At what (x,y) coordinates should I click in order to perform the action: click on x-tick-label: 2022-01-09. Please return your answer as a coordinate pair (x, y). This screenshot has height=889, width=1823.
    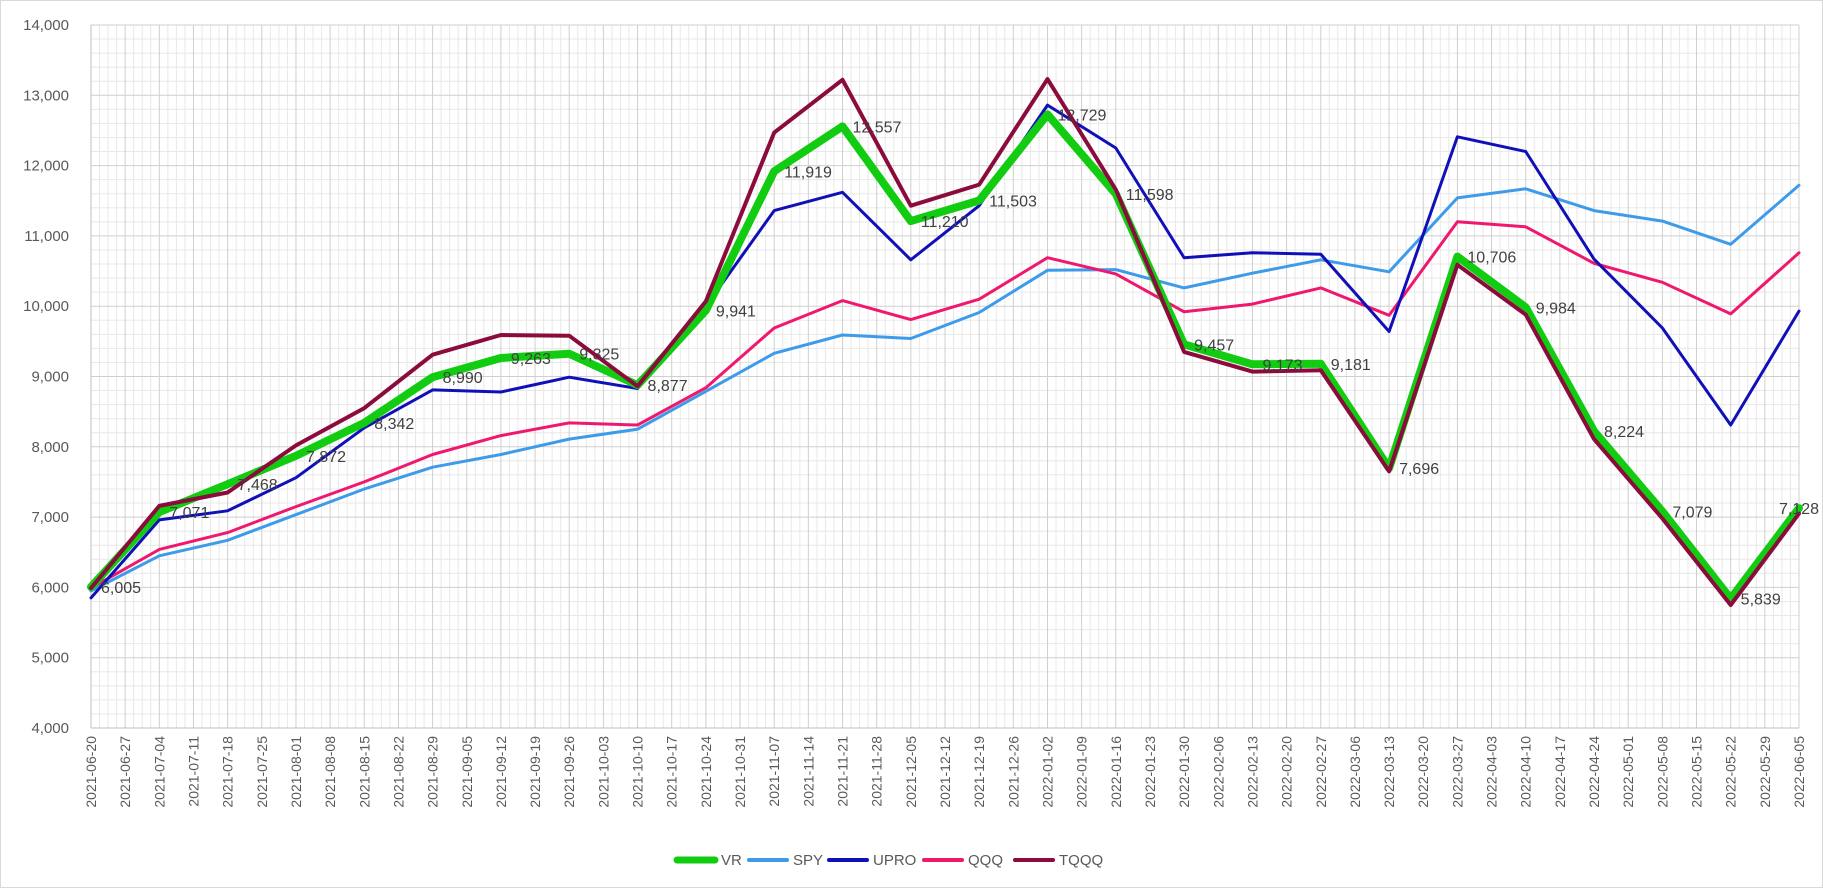
    Looking at the image, I should click on (1082, 772).